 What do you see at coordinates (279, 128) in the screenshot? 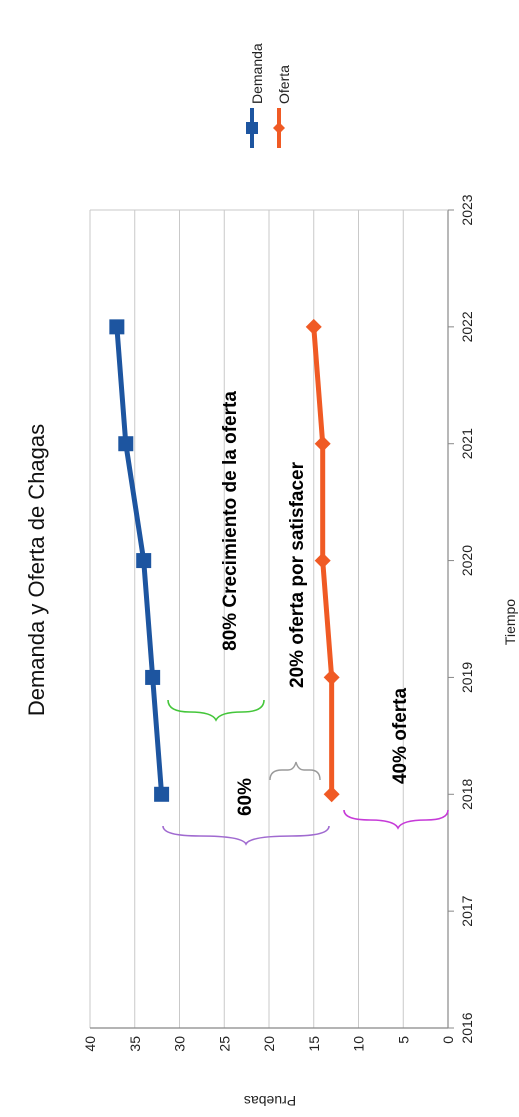
I see `legend-marker-oferta` at bounding box center [279, 128].